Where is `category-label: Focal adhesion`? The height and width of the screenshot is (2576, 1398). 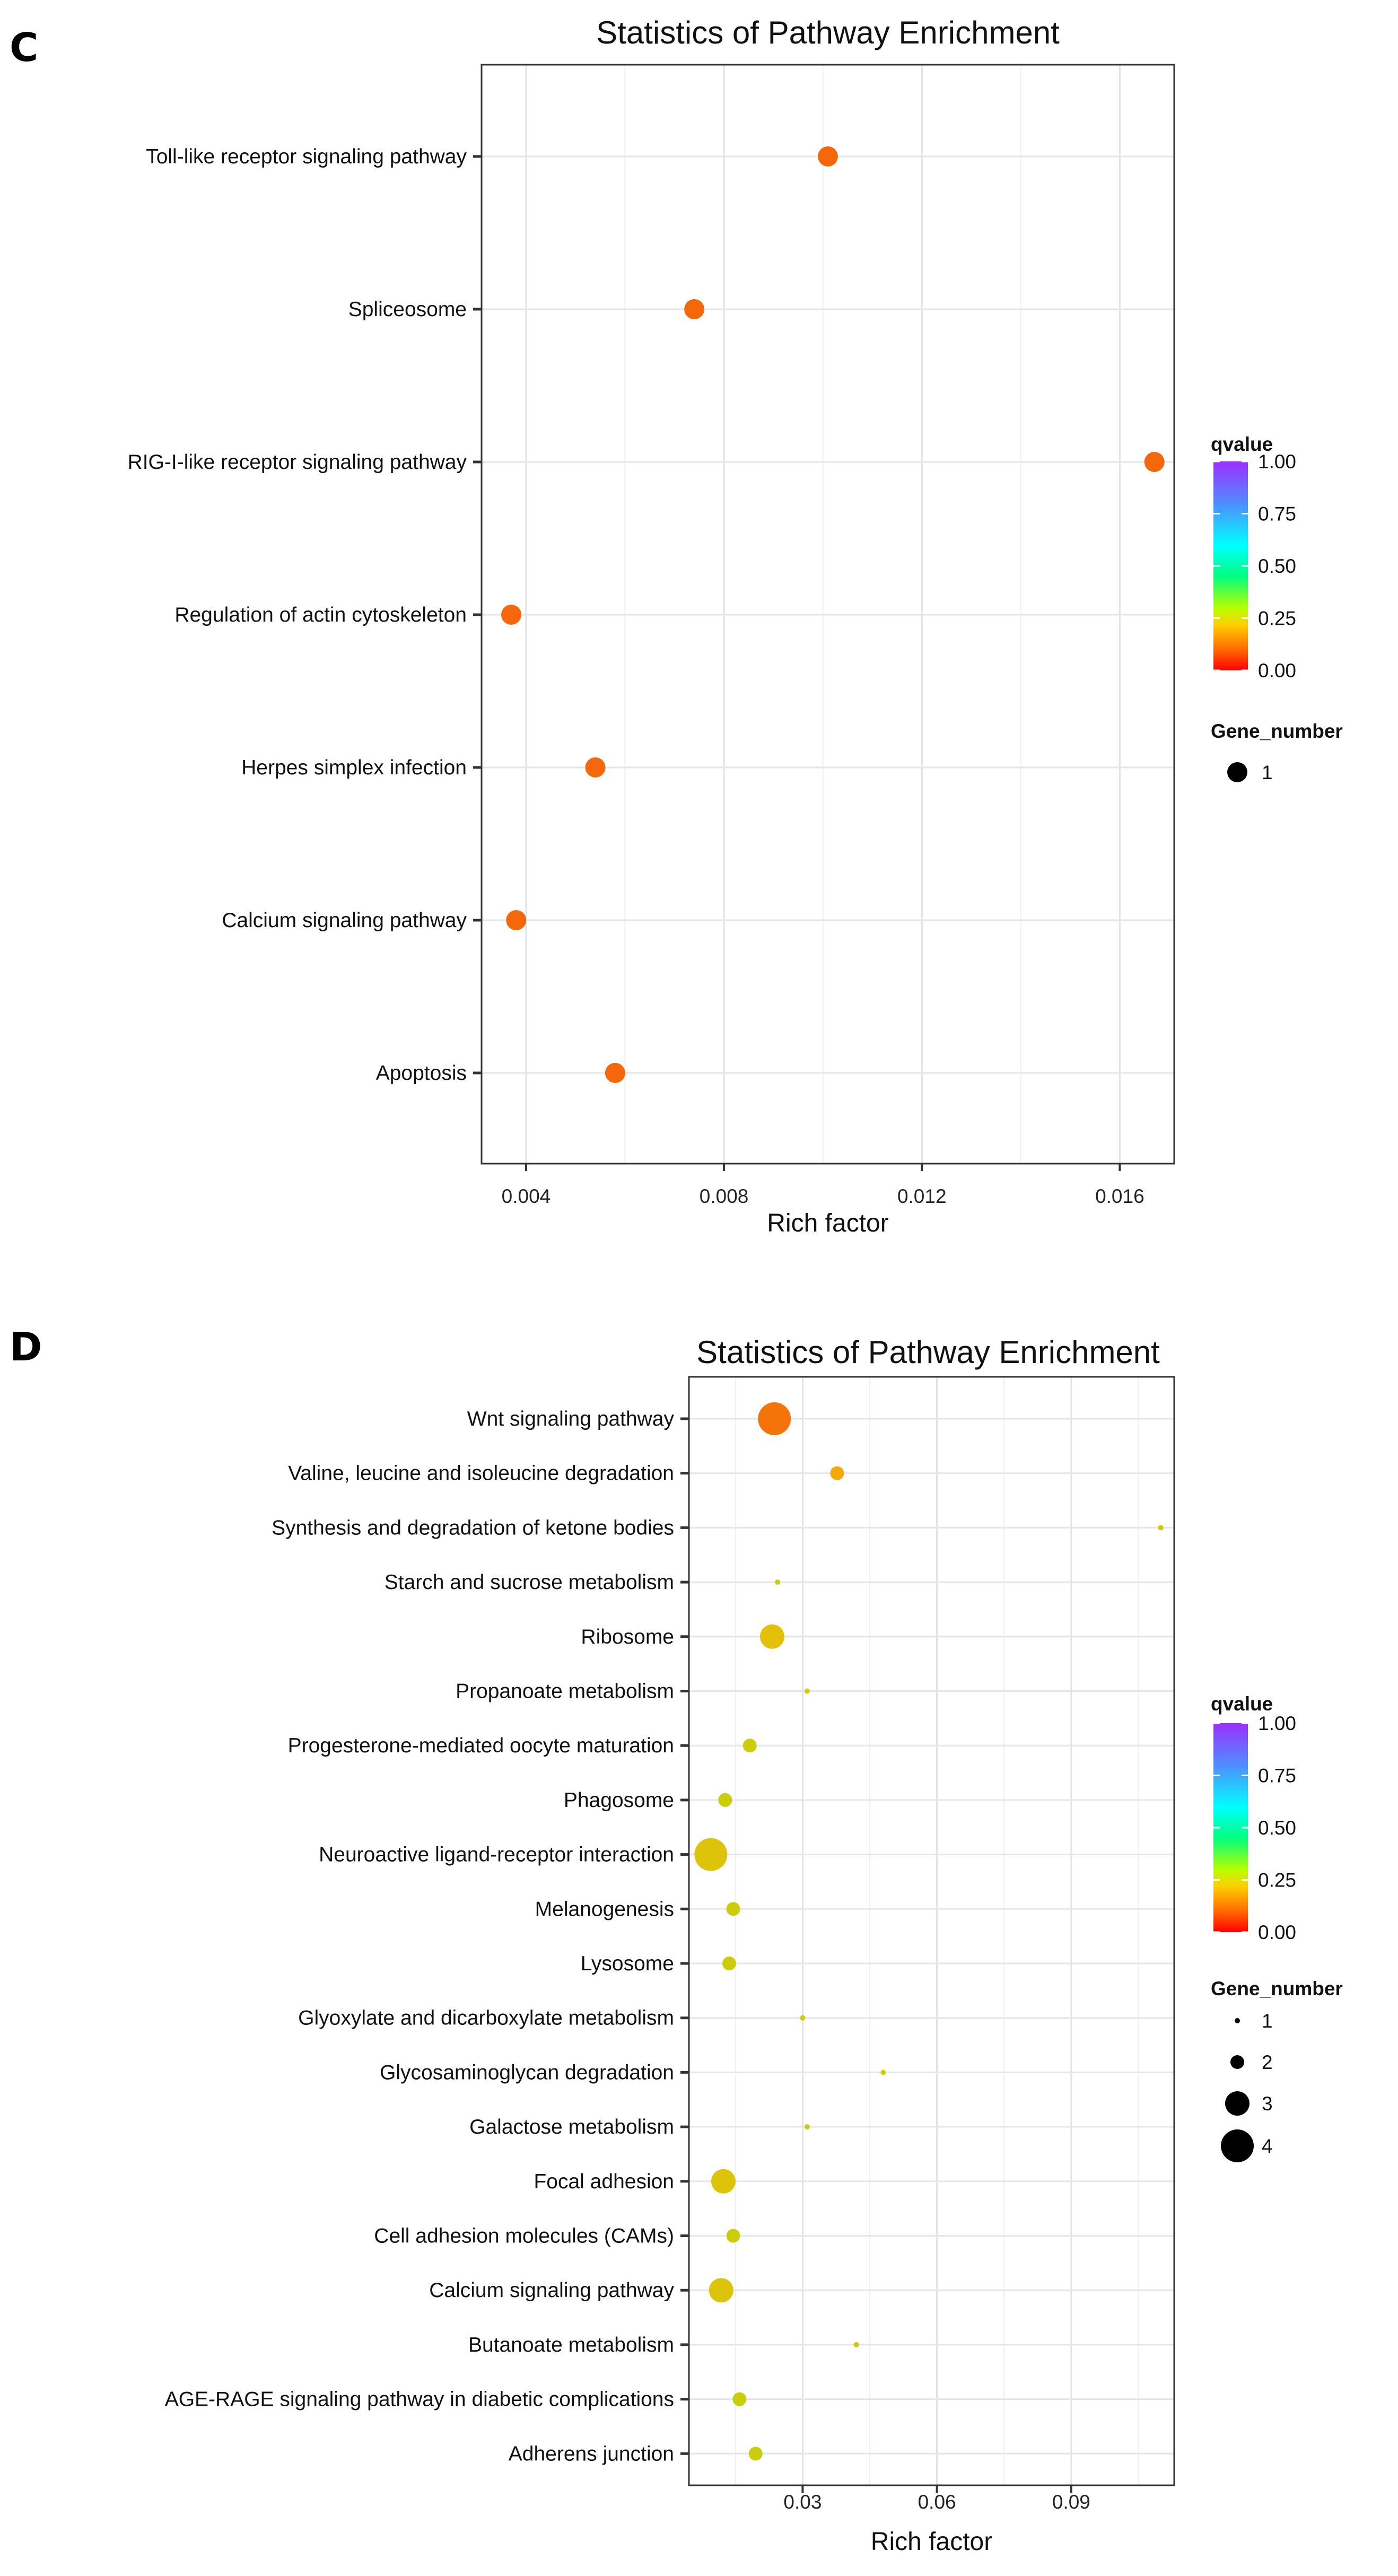
category-label: Focal adhesion is located at coordinates (604, 2181).